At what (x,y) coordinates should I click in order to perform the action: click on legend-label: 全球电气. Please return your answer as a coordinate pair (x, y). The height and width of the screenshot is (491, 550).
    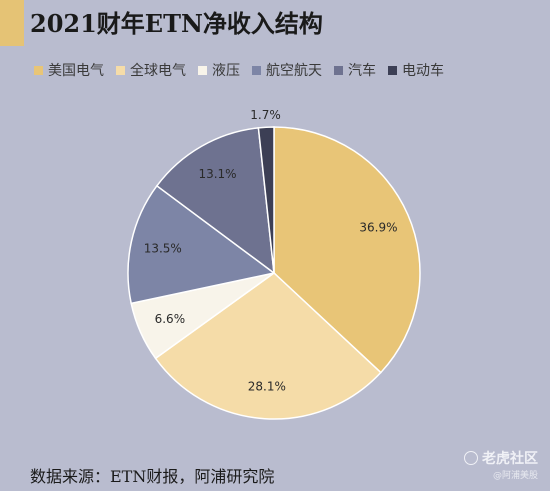
    Looking at the image, I should click on (158, 71).